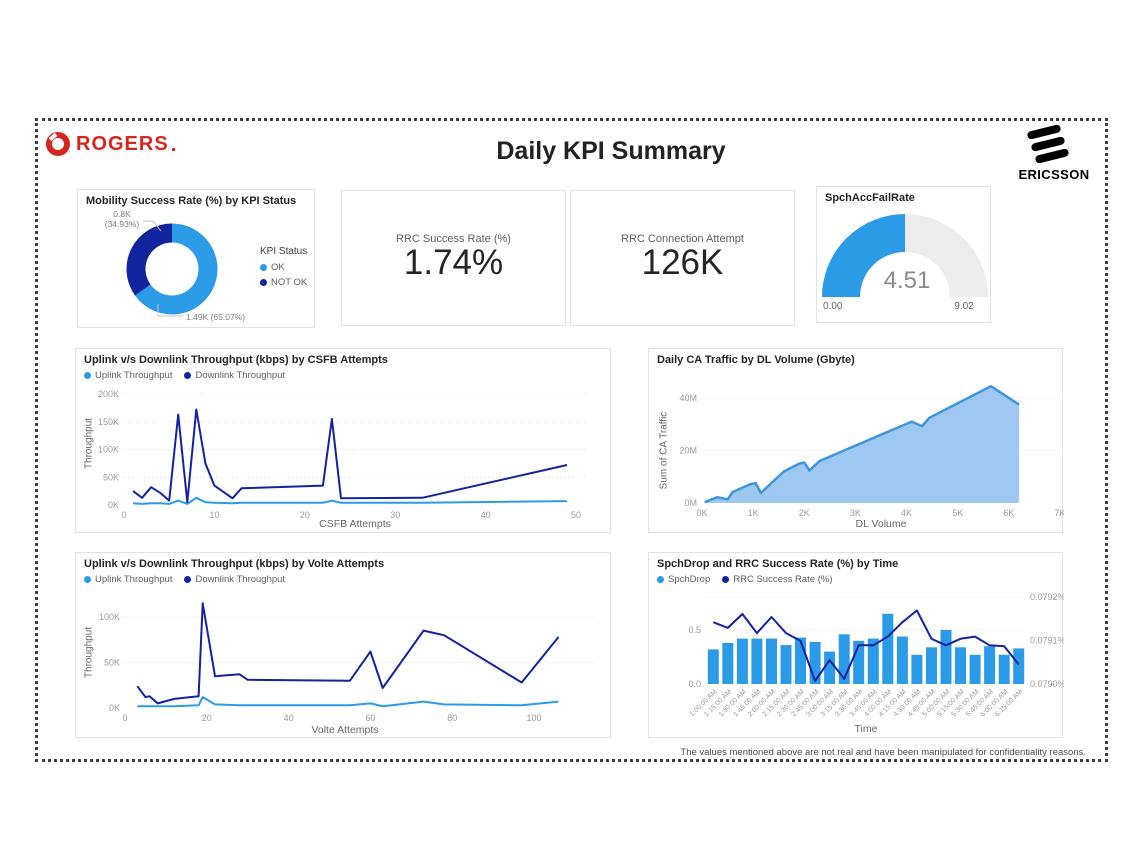  I want to click on spch-acc-fail-rate-gauge-card: SpchAccFailRate 4.51 0.00 9.02, so click(903, 254).